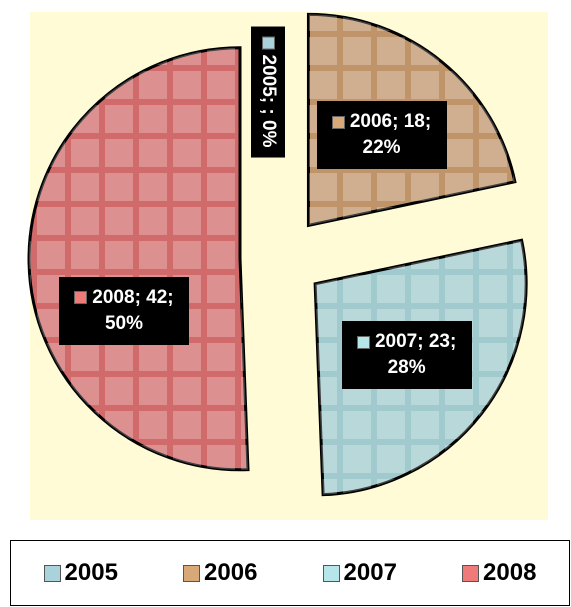  I want to click on label-text: 2008; 42; 50%, so click(133, 310).